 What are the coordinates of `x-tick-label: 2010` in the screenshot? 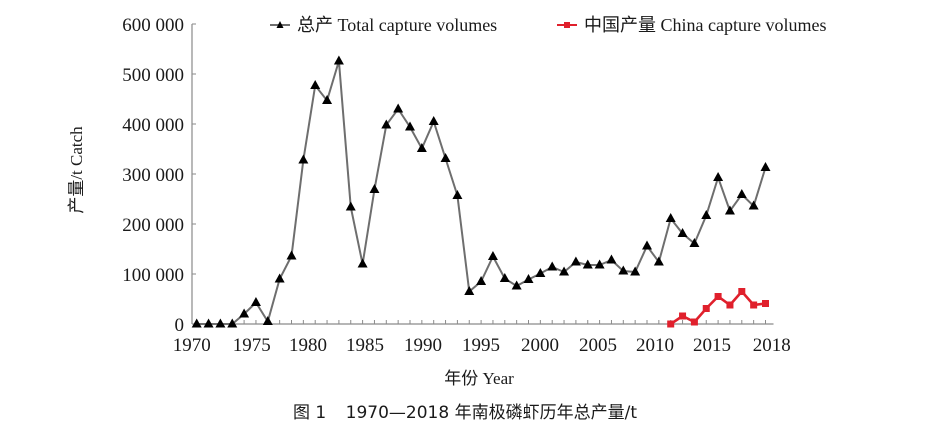 It's located at (655, 345).